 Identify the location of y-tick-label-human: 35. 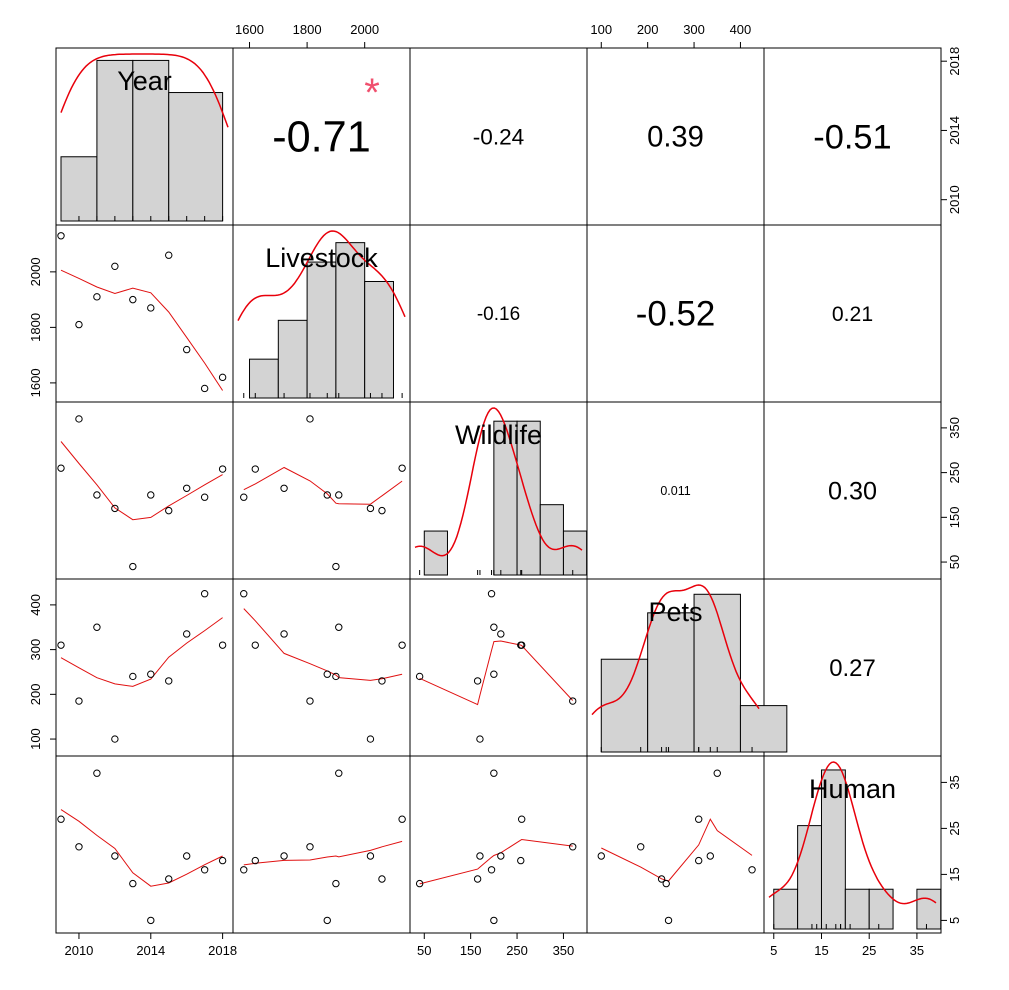
(954, 782).